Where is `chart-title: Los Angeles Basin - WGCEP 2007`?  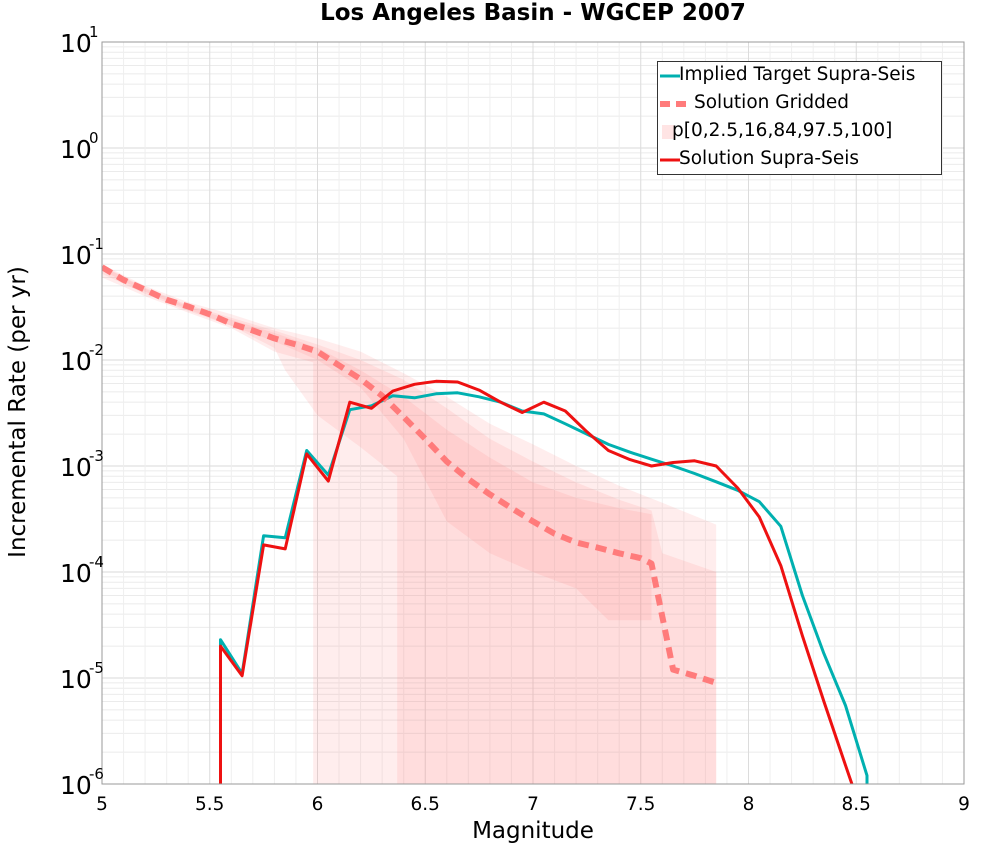
chart-title: Los Angeles Basin - WGCEP 2007 is located at coordinates (533, 13).